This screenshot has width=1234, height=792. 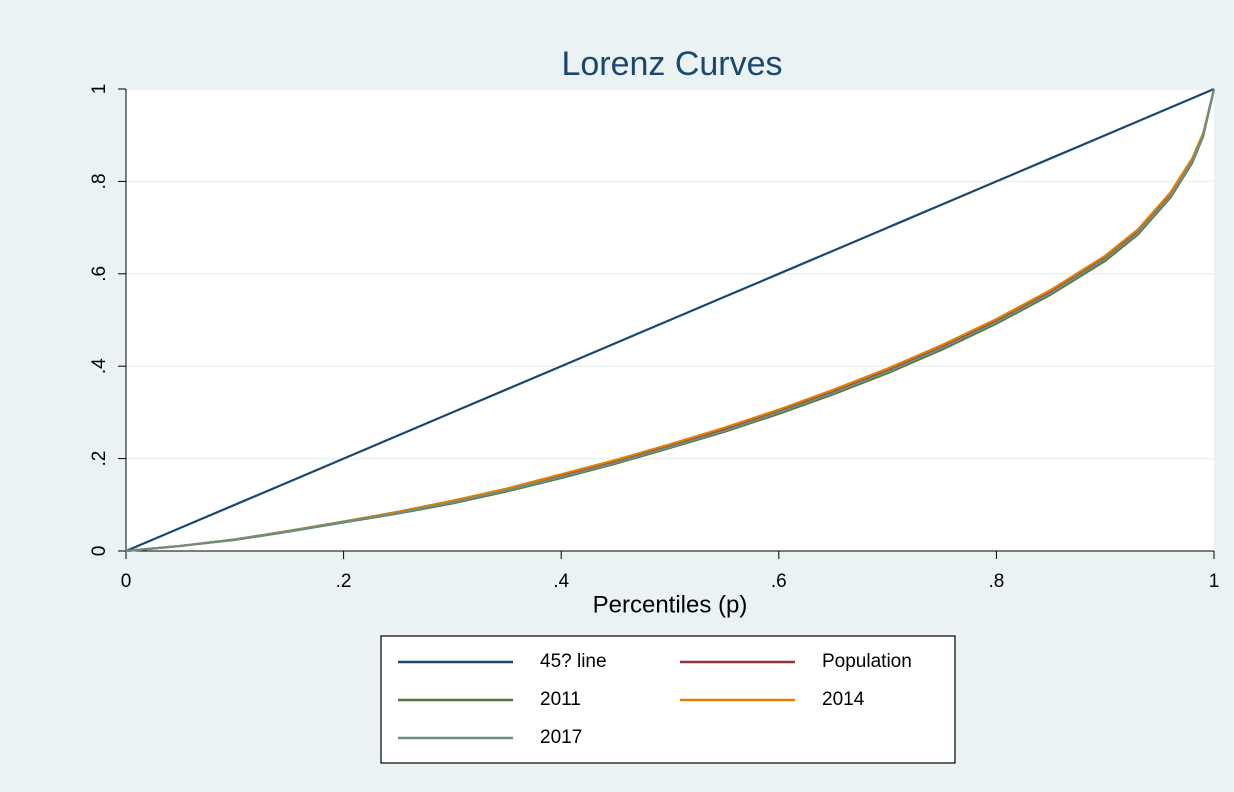 What do you see at coordinates (867, 661) in the screenshot?
I see `legend-label: Population` at bounding box center [867, 661].